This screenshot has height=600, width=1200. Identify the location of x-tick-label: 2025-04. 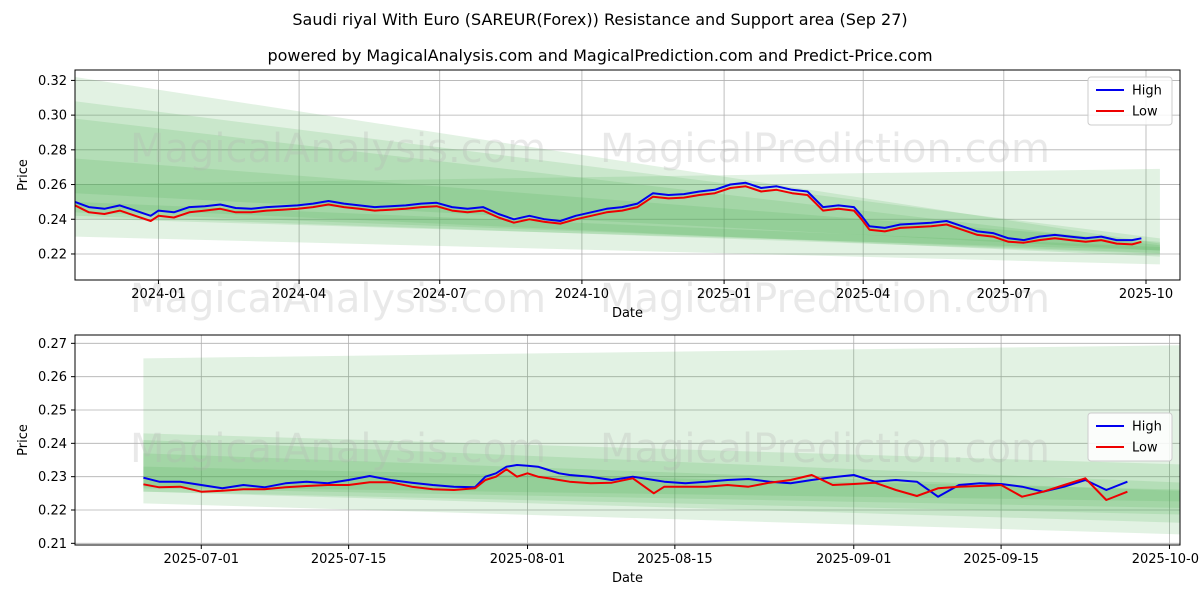
(863, 294).